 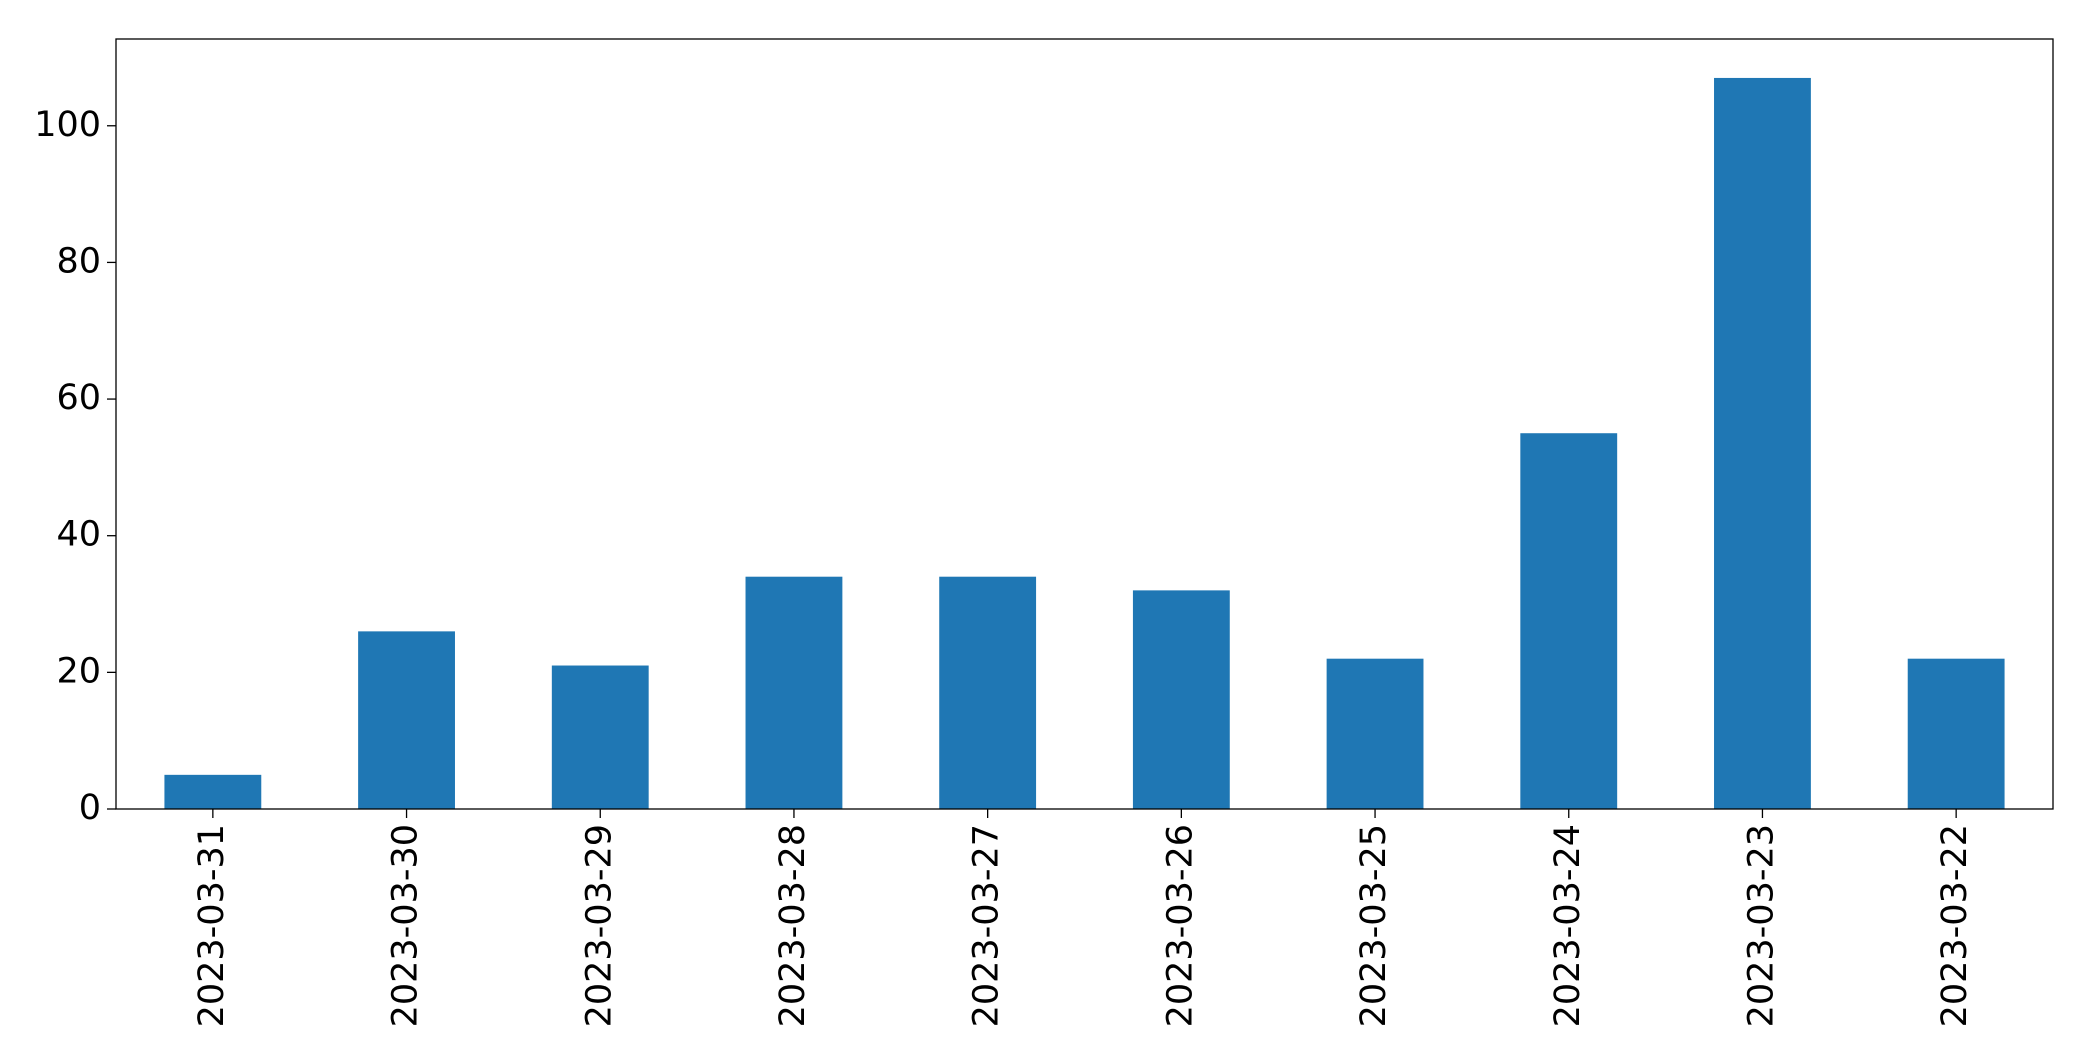 What do you see at coordinates (78, 261) in the screenshot?
I see `y-tick-label: 80` at bounding box center [78, 261].